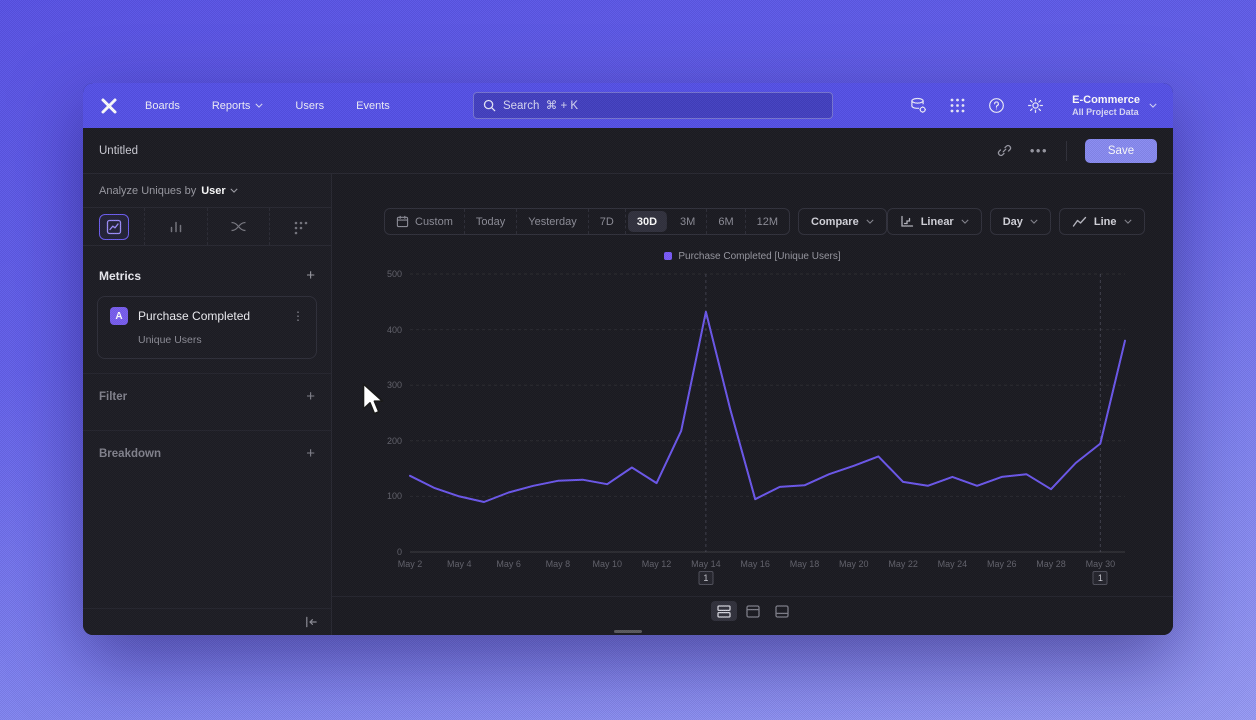  I want to click on y-axis-tick: 200, so click(394, 440).